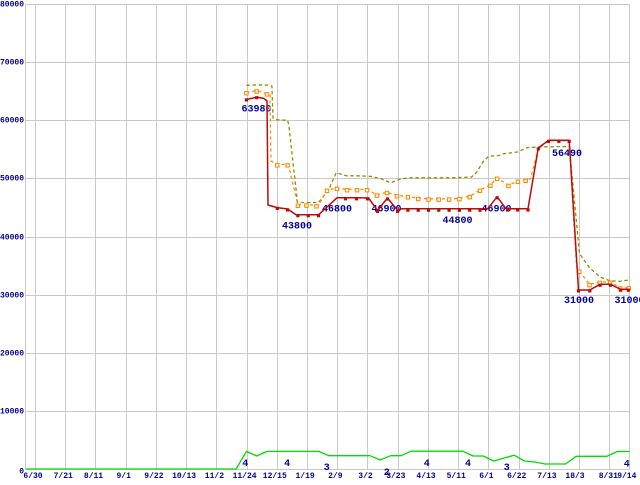 The height and width of the screenshot is (485, 640). Describe the element at coordinates (486, 476) in the screenshot. I see `svg-text: 6/1` at that location.